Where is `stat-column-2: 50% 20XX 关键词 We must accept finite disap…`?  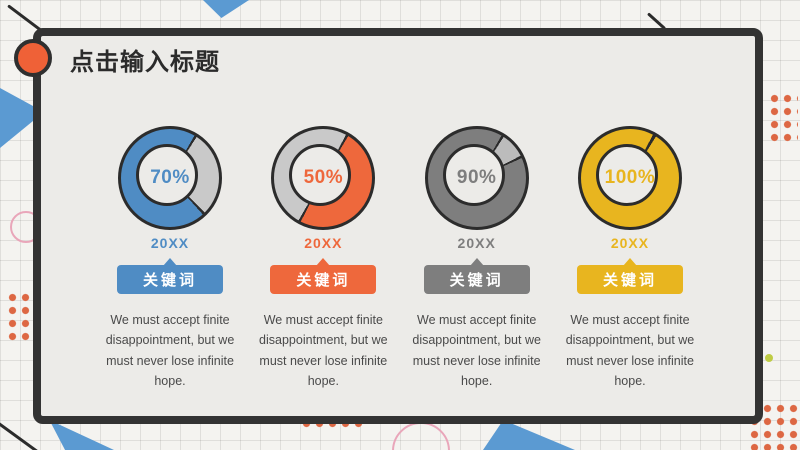
stat-column-2: 50% 20XX 关键词 We must accept finite disap… is located at coordinates (323, 258).